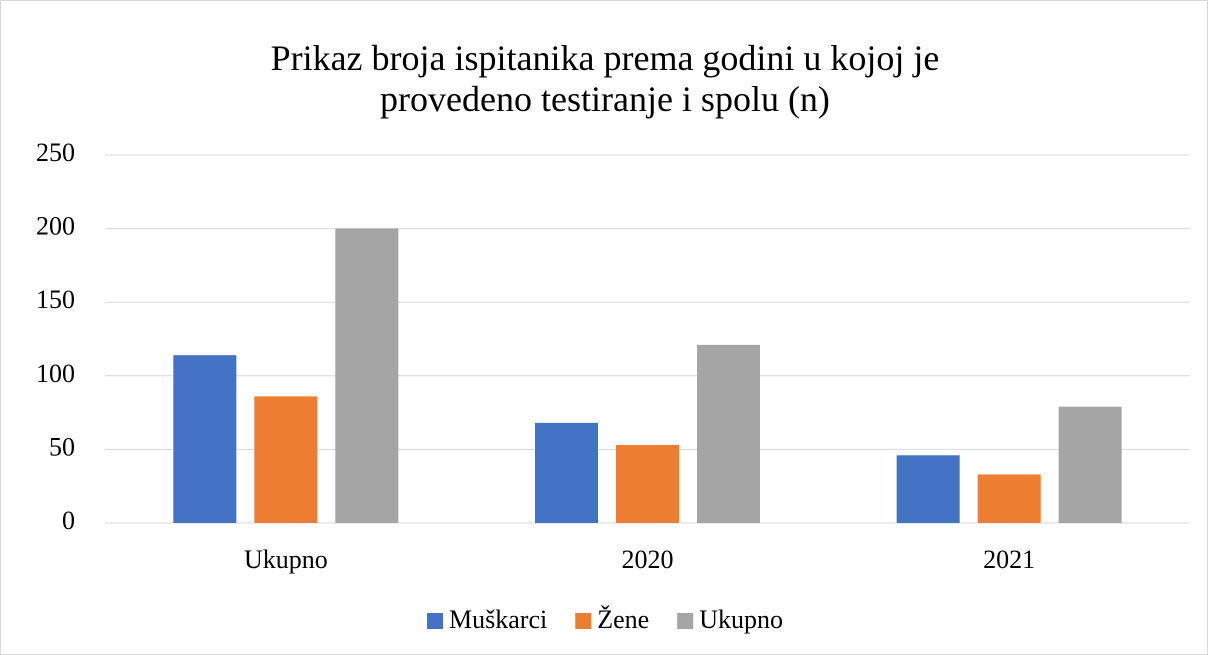  What do you see at coordinates (55, 152) in the screenshot?
I see `y-tick-label: 250` at bounding box center [55, 152].